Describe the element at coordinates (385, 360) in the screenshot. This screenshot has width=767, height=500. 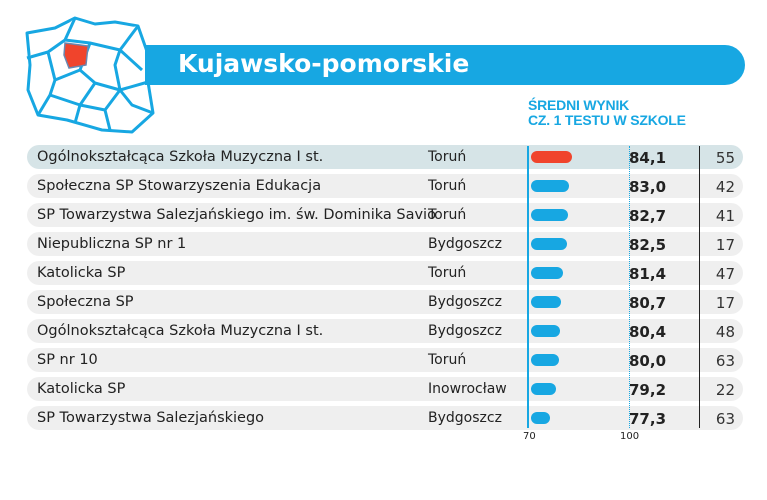
I see `table-row: SP nr 10 Toruń 80,0 63` at that location.